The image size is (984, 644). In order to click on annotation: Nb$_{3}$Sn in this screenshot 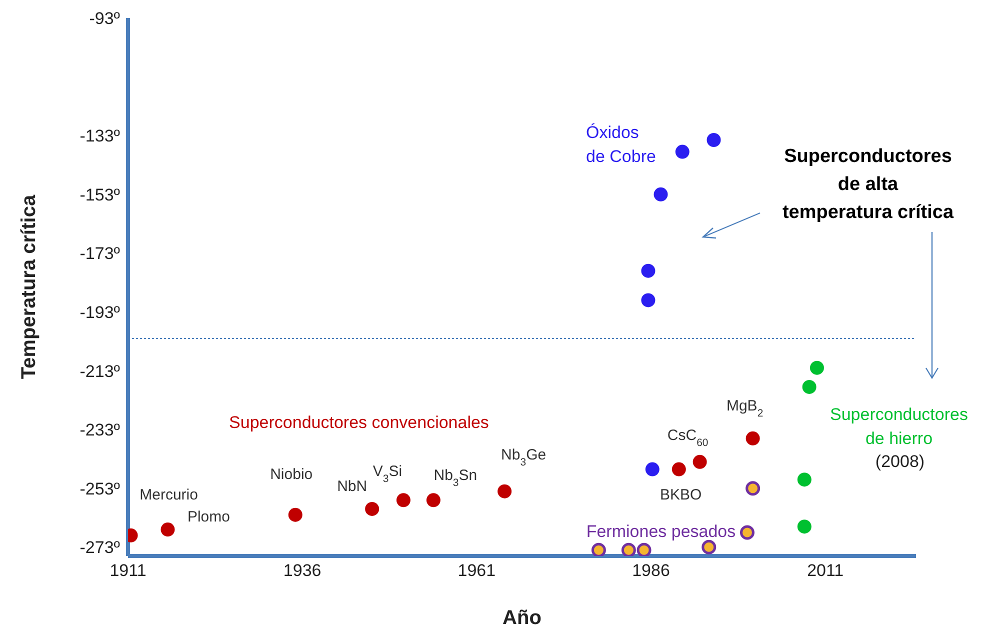, I will do `click(456, 478)`.